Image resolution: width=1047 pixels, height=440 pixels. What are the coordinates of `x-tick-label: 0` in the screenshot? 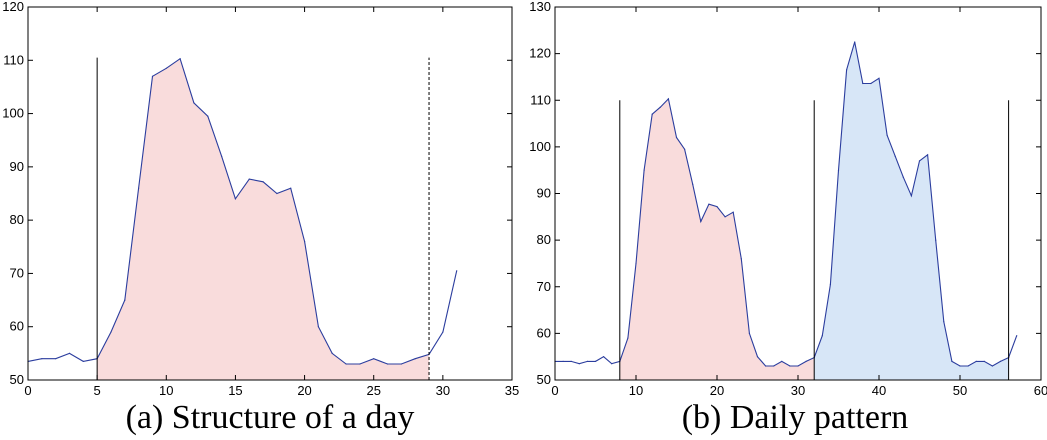 It's located at (554, 390).